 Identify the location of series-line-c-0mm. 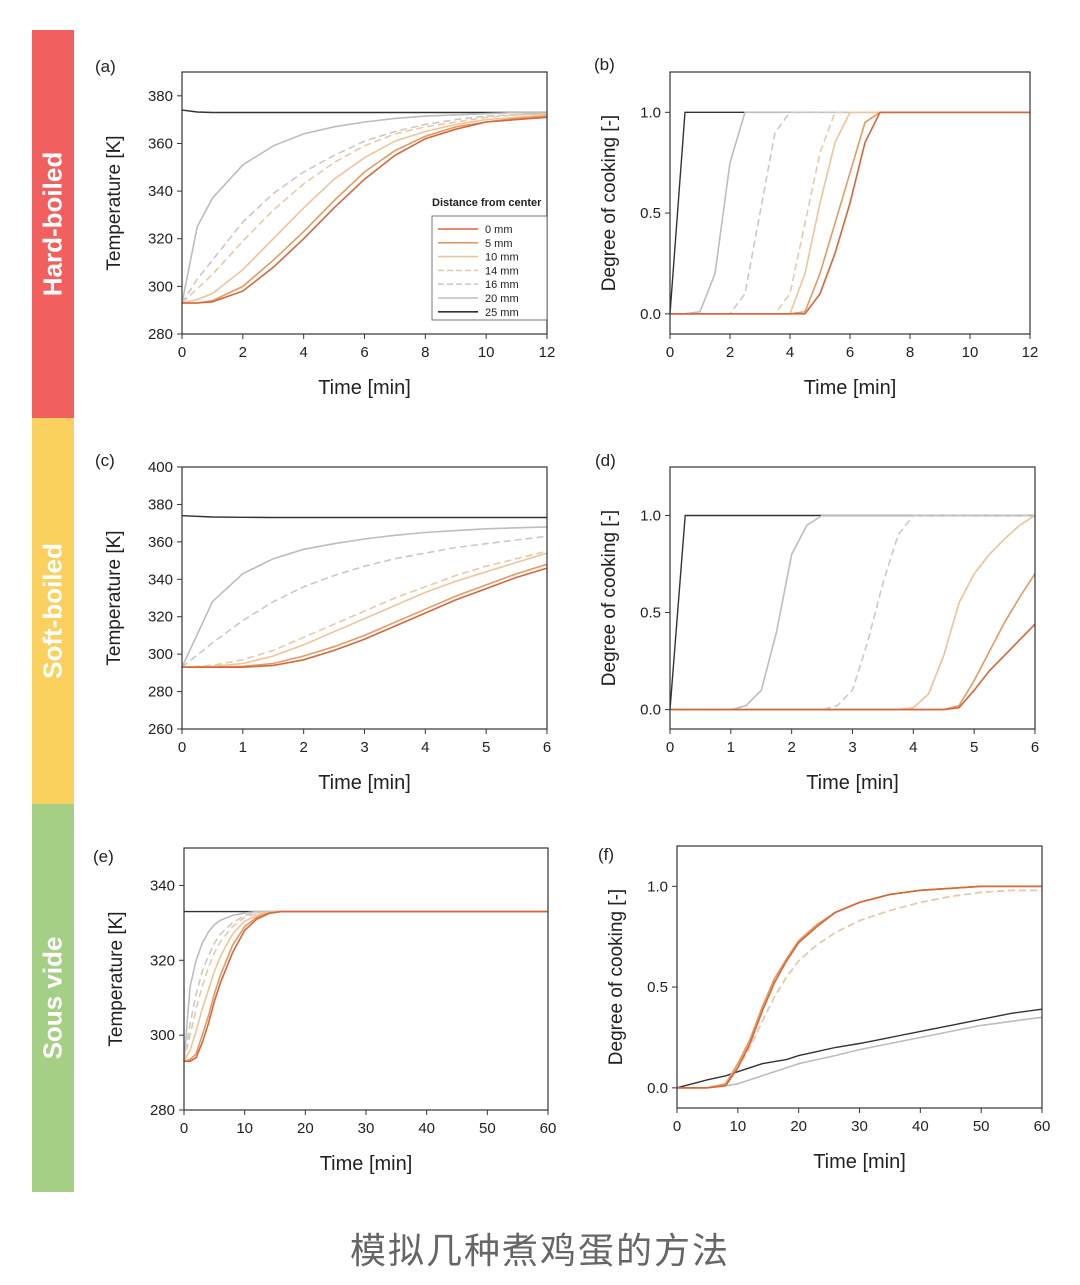
(365, 617).